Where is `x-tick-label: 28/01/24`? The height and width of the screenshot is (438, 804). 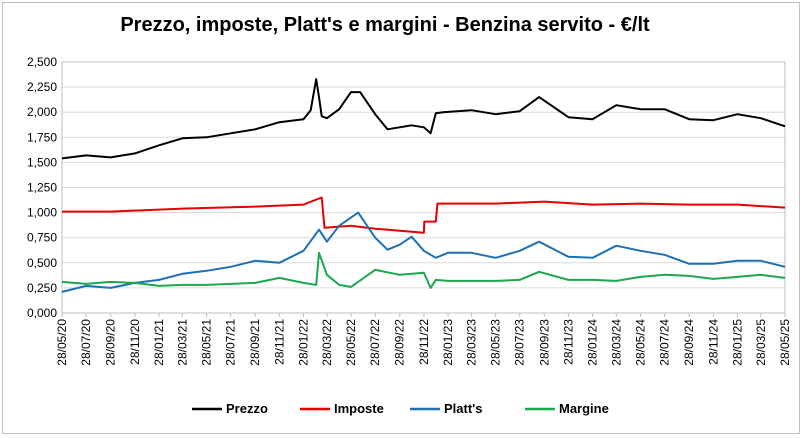 x-tick-label: 28/01/24 is located at coordinates (593, 342).